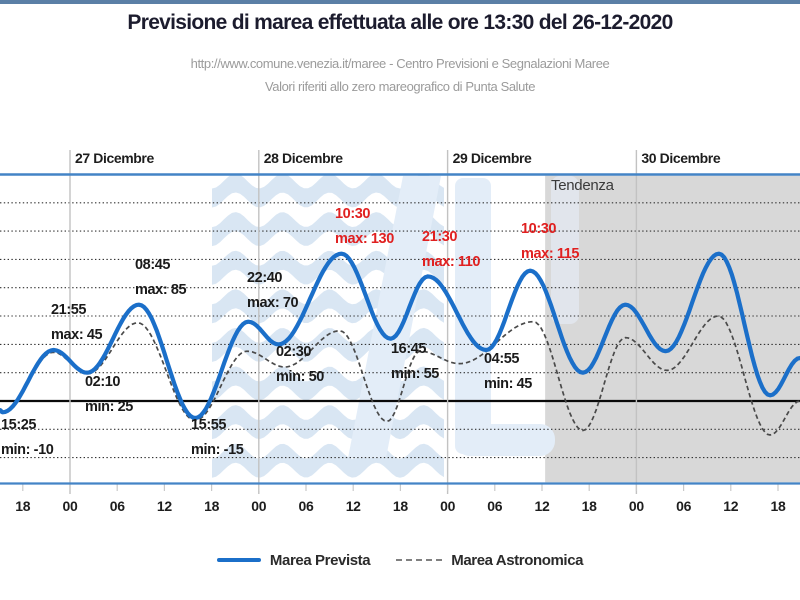  I want to click on tide-annotation: 22:40 max: 70, so click(273, 290).